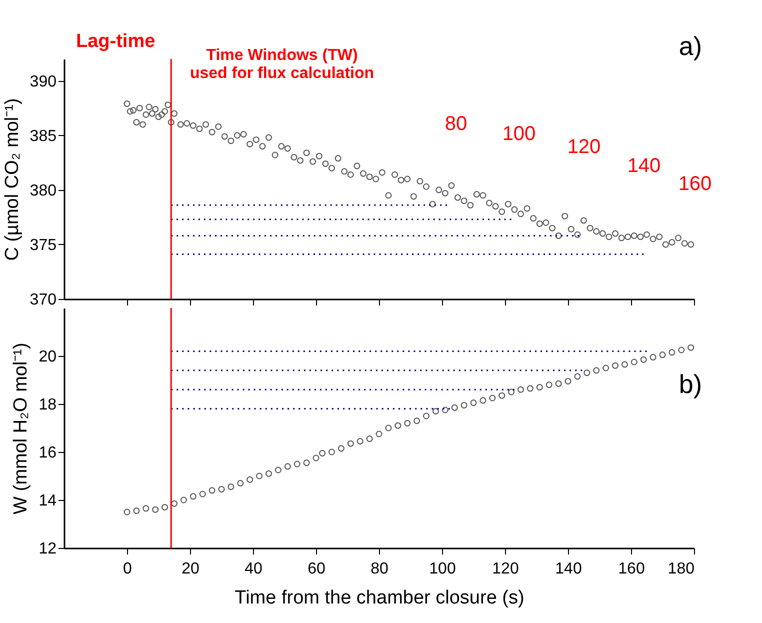 The height and width of the screenshot is (623, 762). I want to click on x-tick-label: 20, so click(191, 569).